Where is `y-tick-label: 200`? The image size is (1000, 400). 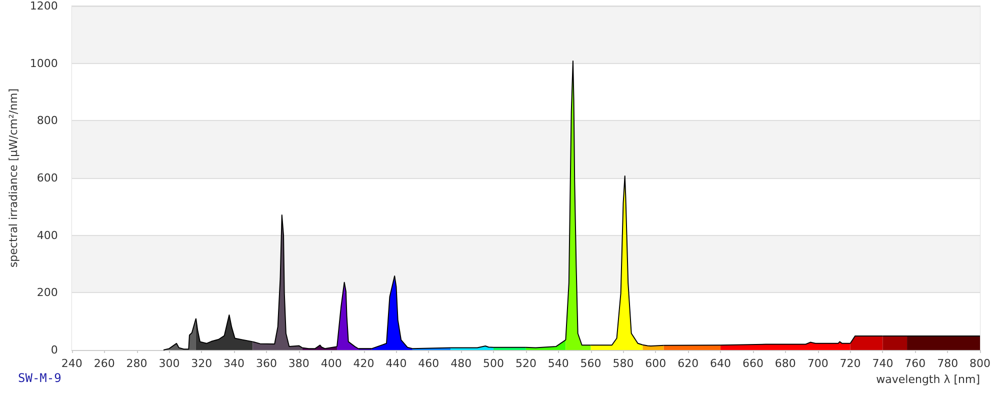
y-tick-label: 200 is located at coordinates (47, 293).